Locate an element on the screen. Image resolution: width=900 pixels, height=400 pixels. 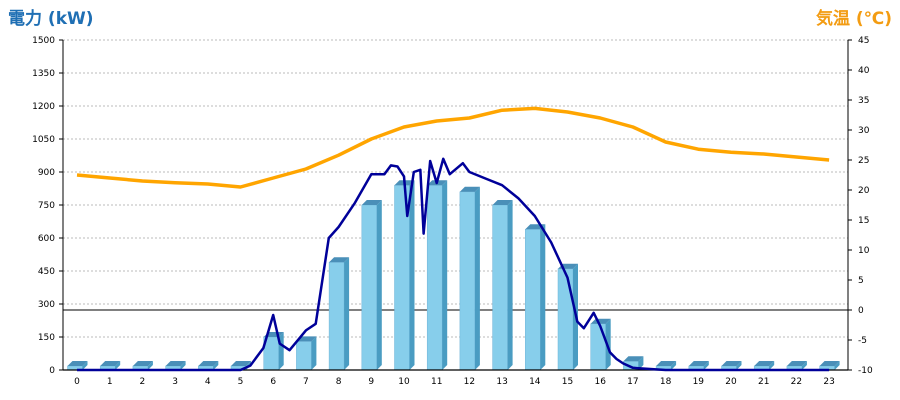
y-left-tick-label: 150 is located at coordinates (46, 338).